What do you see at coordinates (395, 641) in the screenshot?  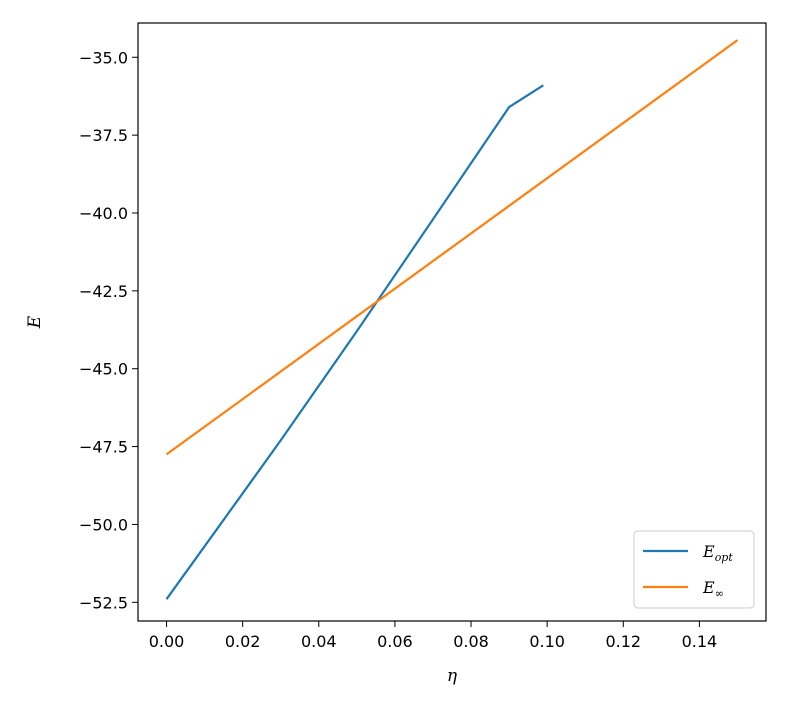 I see `x-tick-label: 0.06` at bounding box center [395, 641].